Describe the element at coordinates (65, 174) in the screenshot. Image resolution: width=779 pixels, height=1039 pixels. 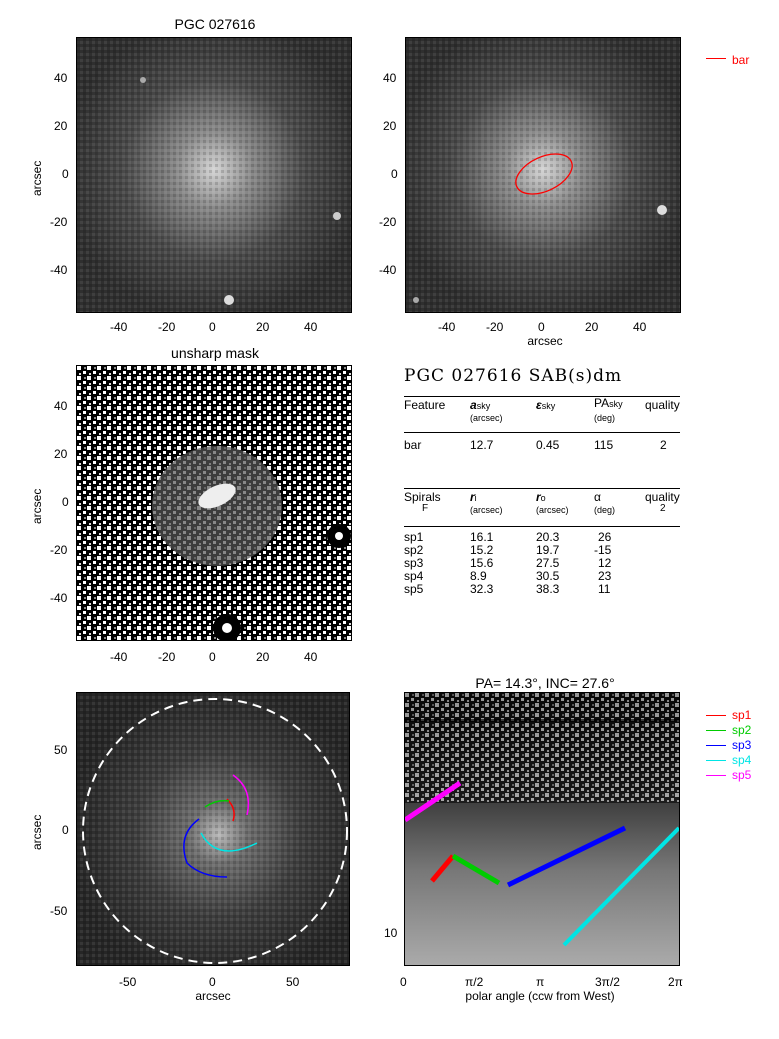
I see `panel1-ytick: 0` at that location.